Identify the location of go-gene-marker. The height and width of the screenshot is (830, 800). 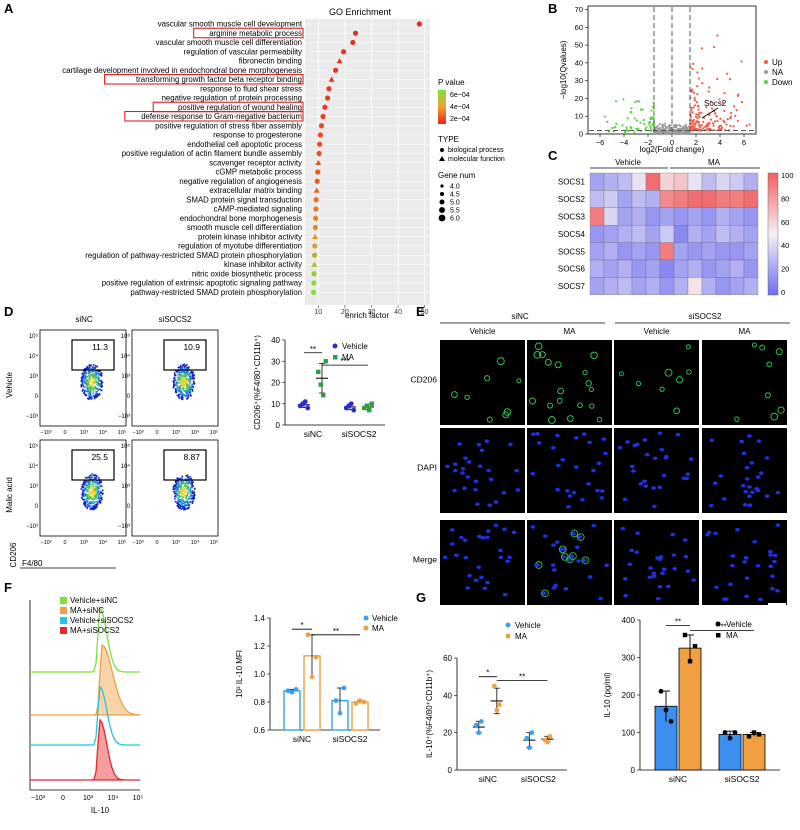
(442, 186).